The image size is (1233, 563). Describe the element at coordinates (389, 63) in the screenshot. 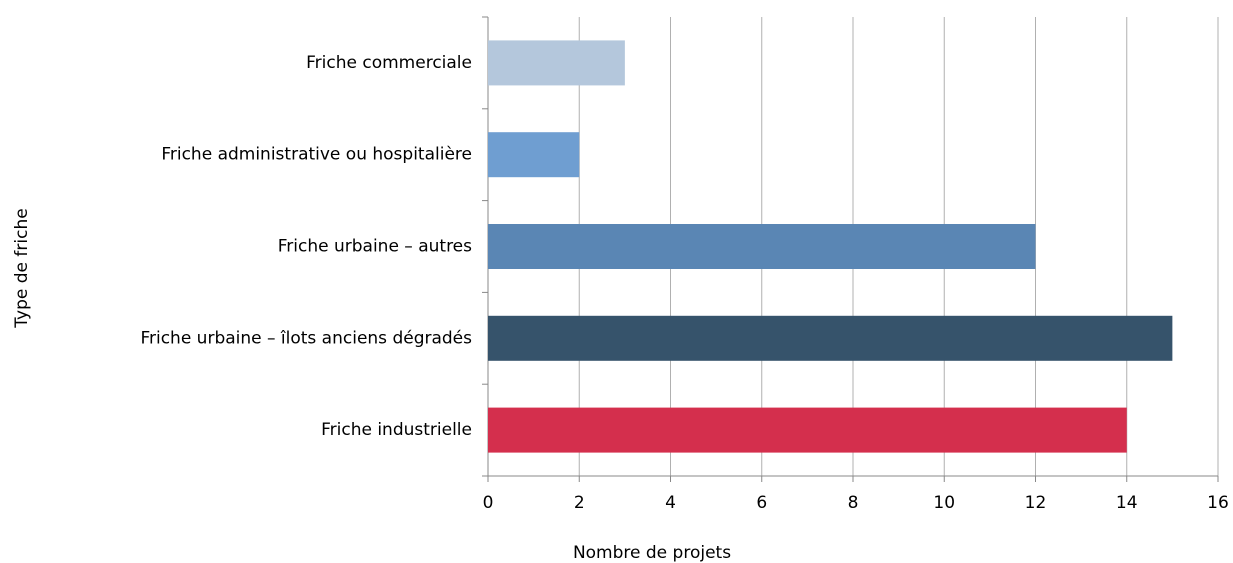

I see `y-tick-label: Friche commerciale` at that location.